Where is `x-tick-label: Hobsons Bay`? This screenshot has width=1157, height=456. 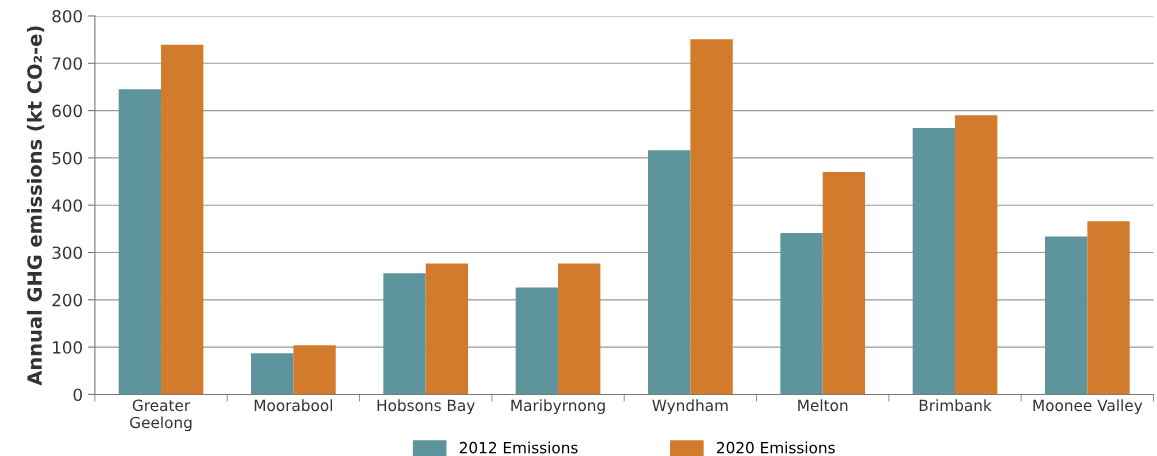
x-tick-label: Hobsons Bay is located at coordinates (426, 407).